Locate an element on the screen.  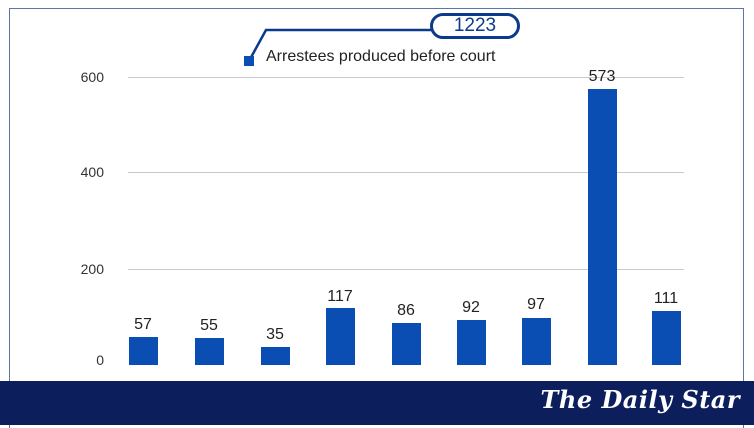
value-label-7: 97 is located at coordinates (536, 304).